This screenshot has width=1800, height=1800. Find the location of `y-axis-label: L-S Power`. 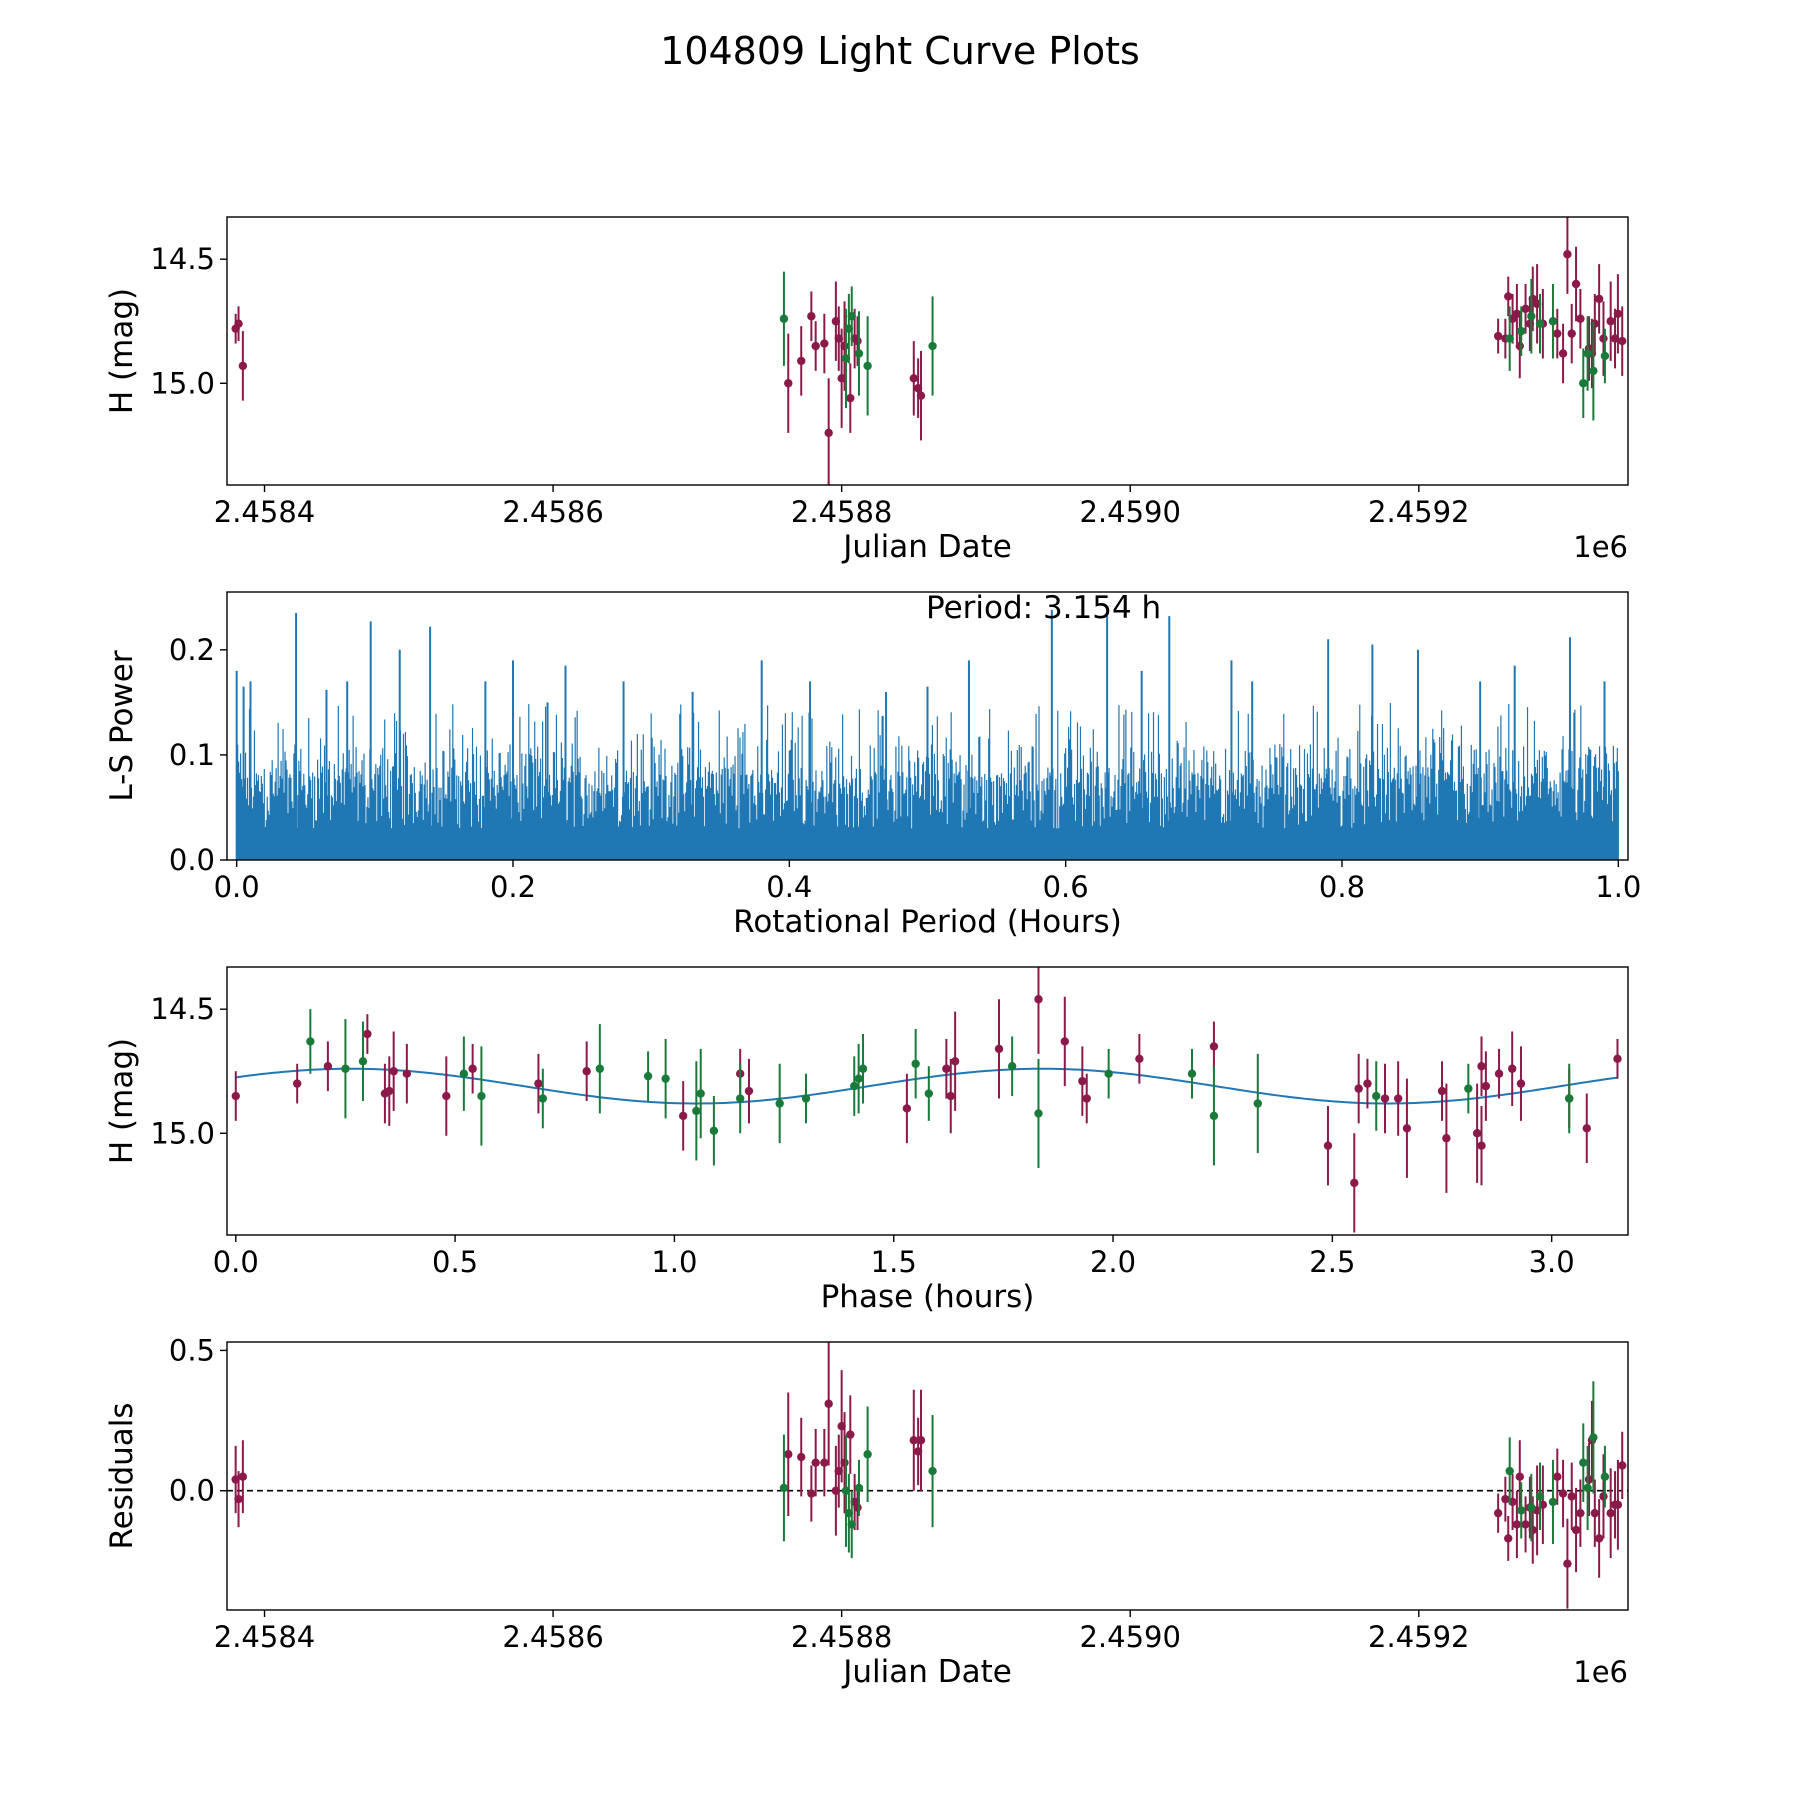

y-axis-label: L-S Power is located at coordinates (122, 725).